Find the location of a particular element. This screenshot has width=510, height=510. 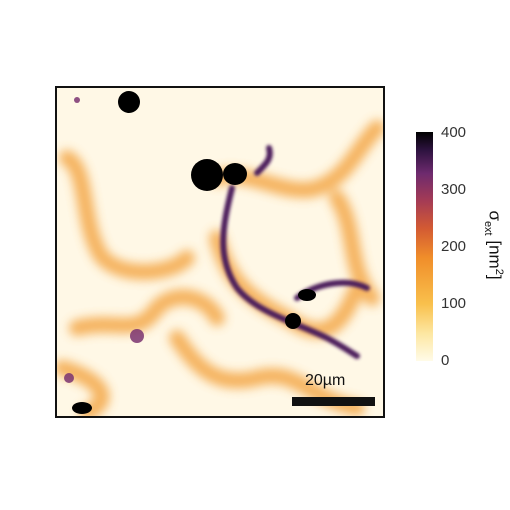

colorbar-unit-close: ] is located at coordinates (495, 277).